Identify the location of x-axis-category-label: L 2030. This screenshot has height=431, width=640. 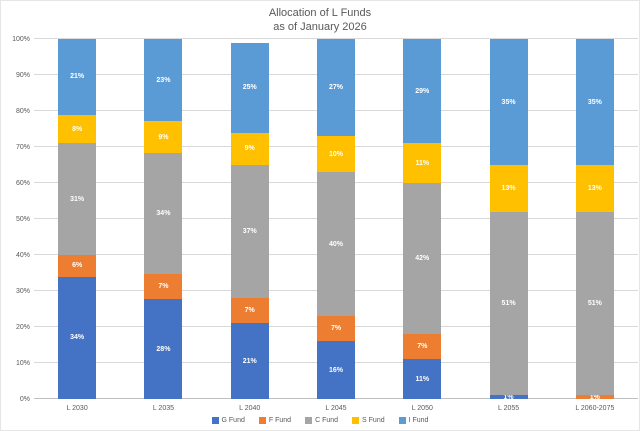
(77, 408).